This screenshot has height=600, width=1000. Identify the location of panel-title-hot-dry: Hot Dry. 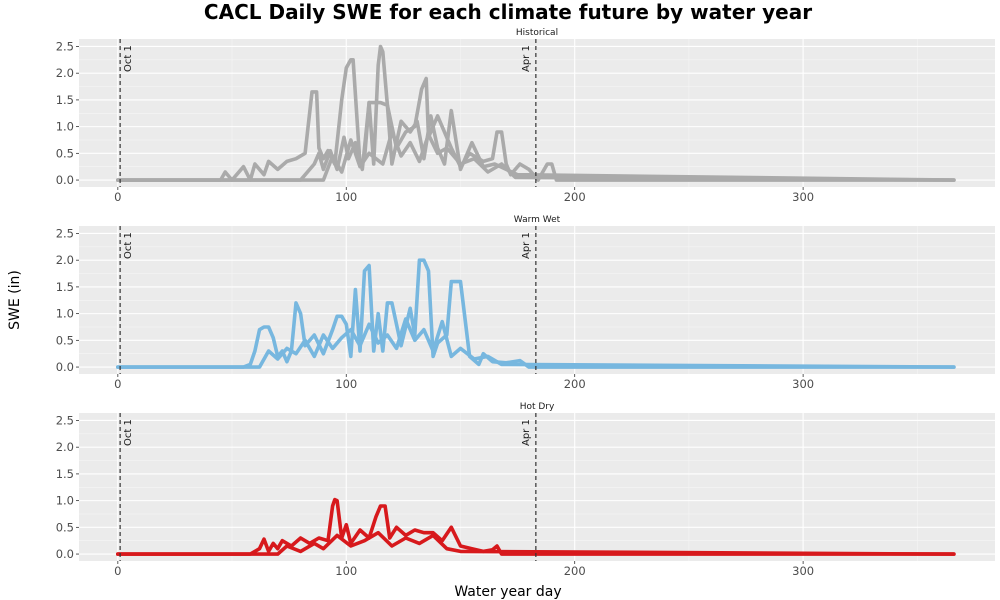
(537, 407).